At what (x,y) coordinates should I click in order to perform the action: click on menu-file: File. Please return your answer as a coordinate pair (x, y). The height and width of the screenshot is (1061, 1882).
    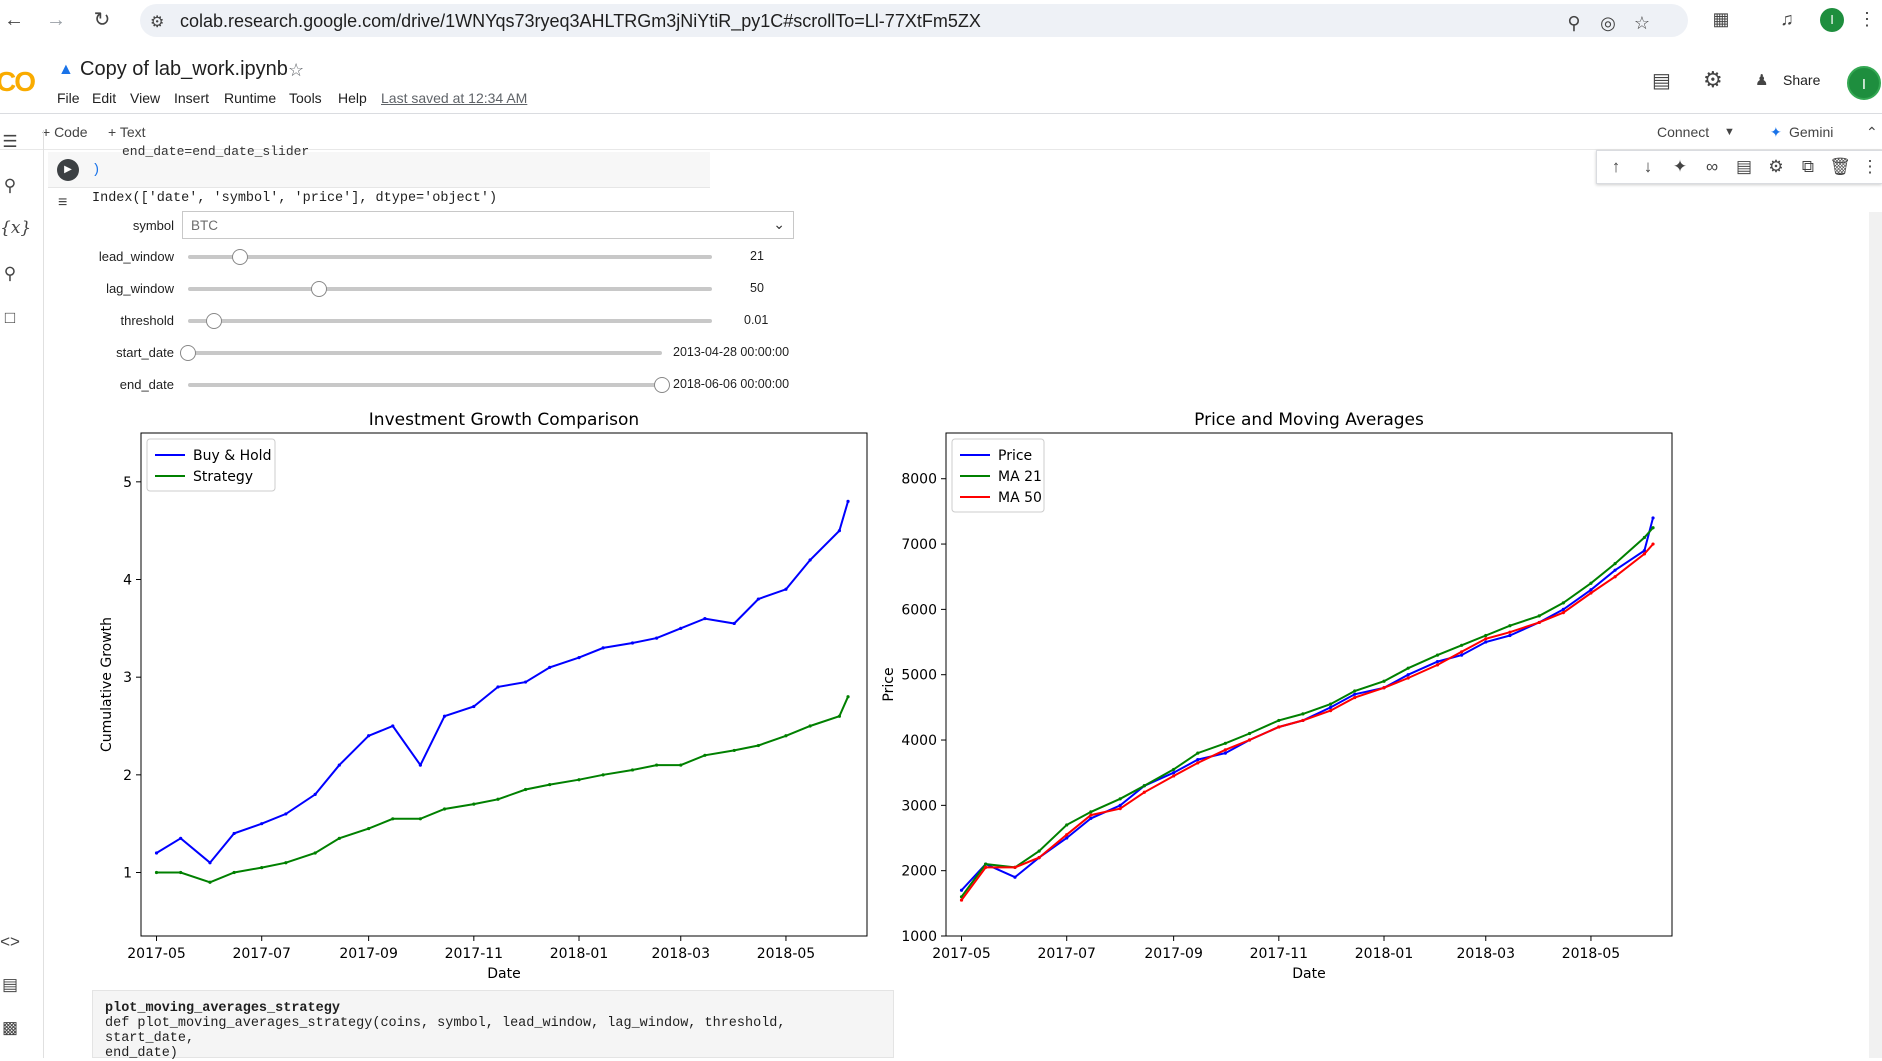
    Looking at the image, I should click on (68, 98).